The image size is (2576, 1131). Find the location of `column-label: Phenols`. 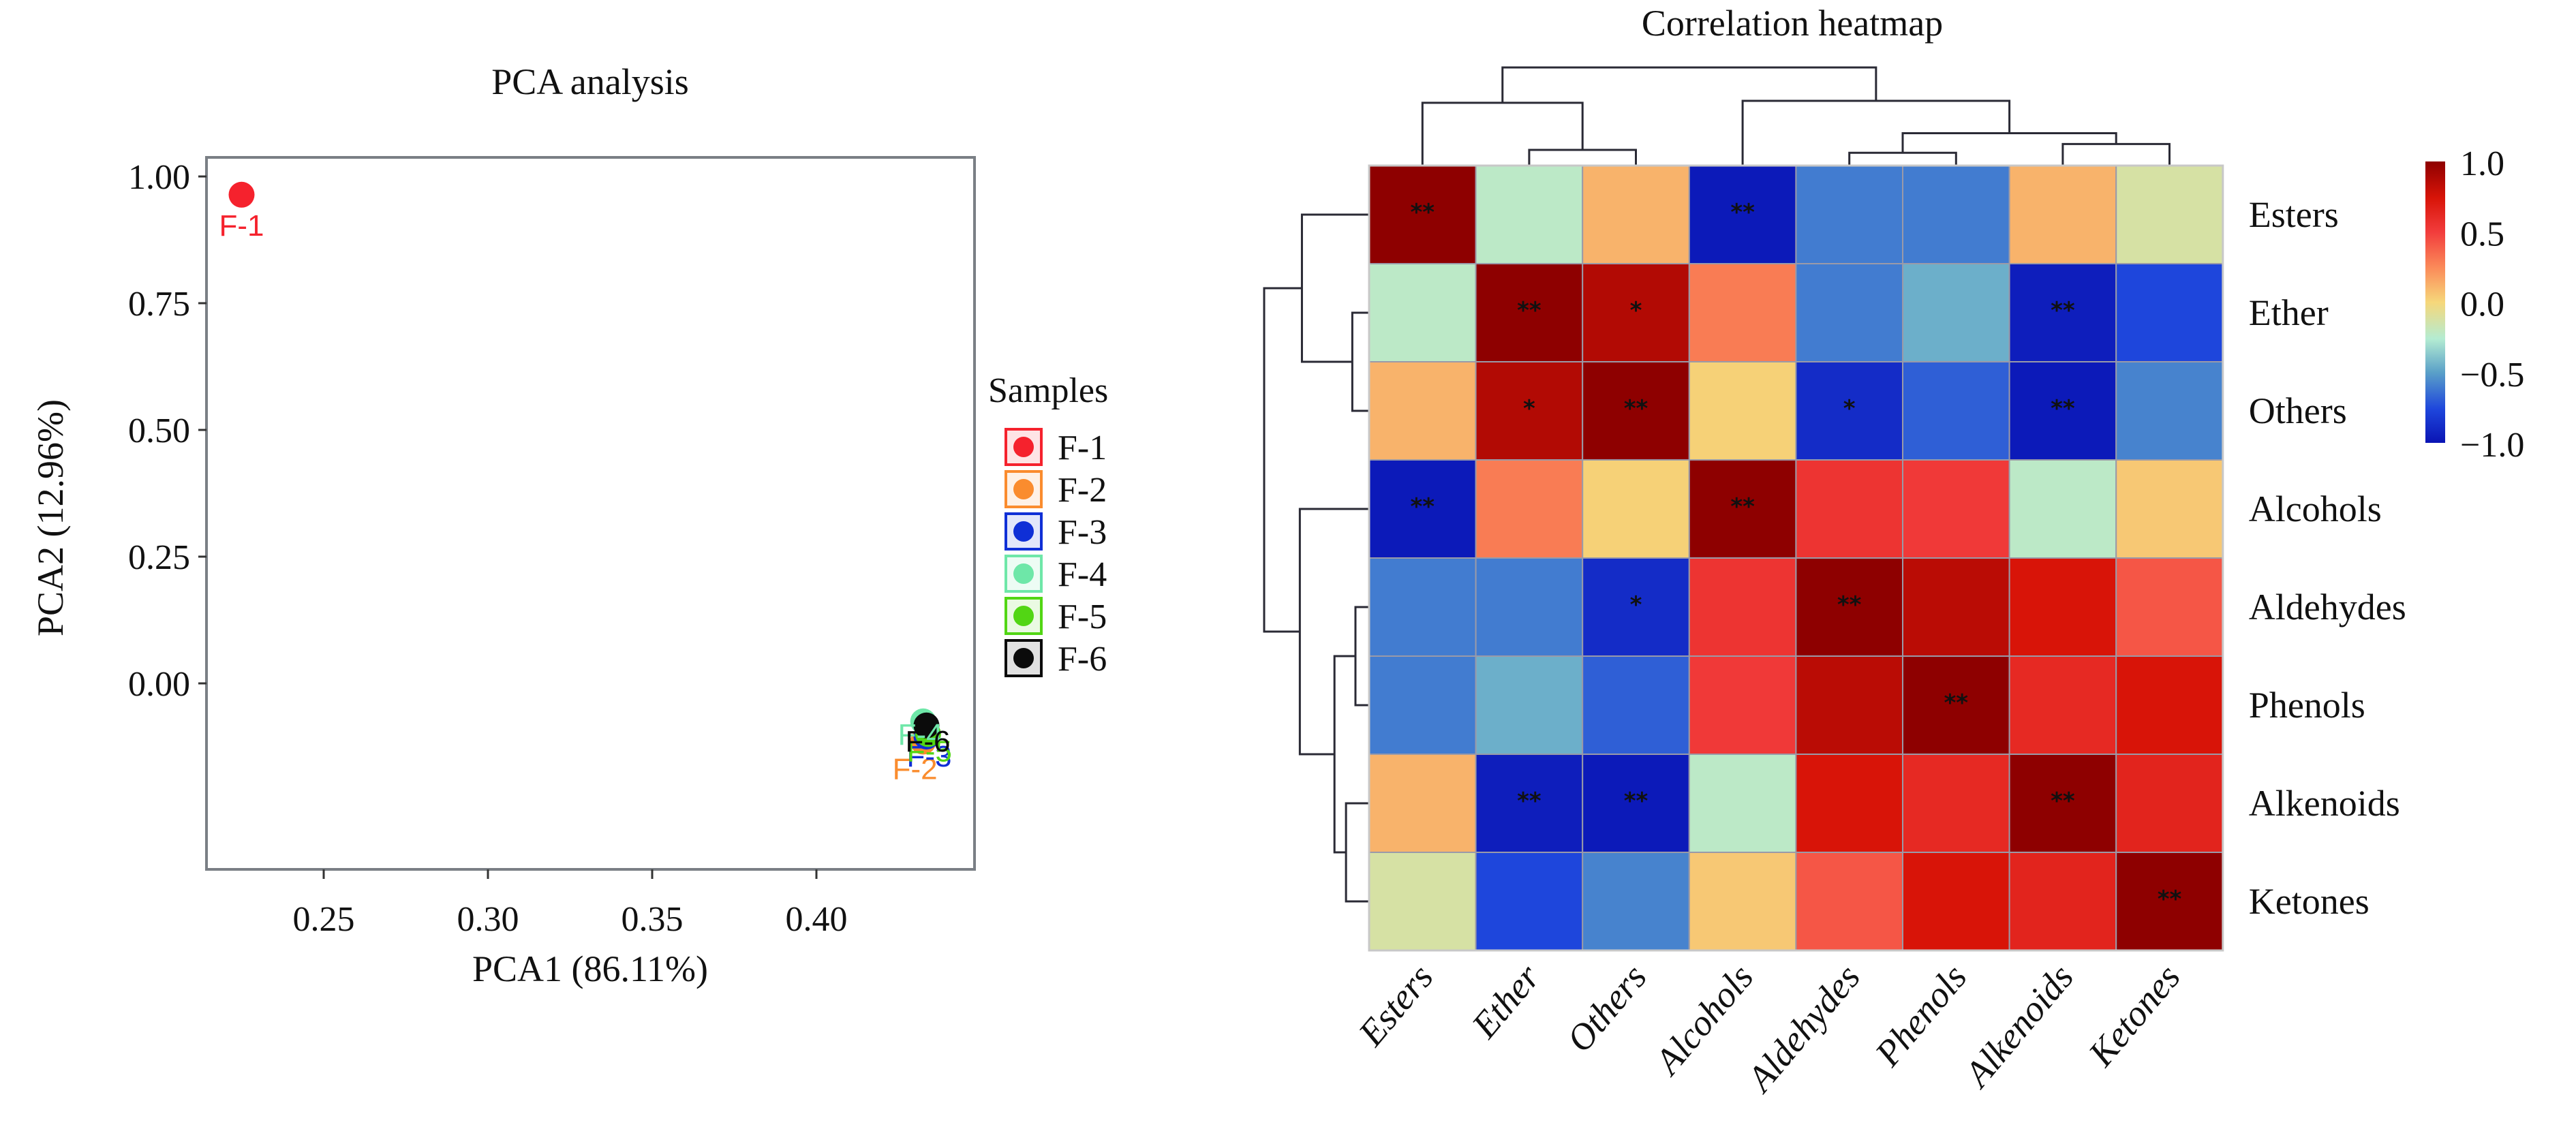

column-label: Phenols is located at coordinates (1920, 1015).